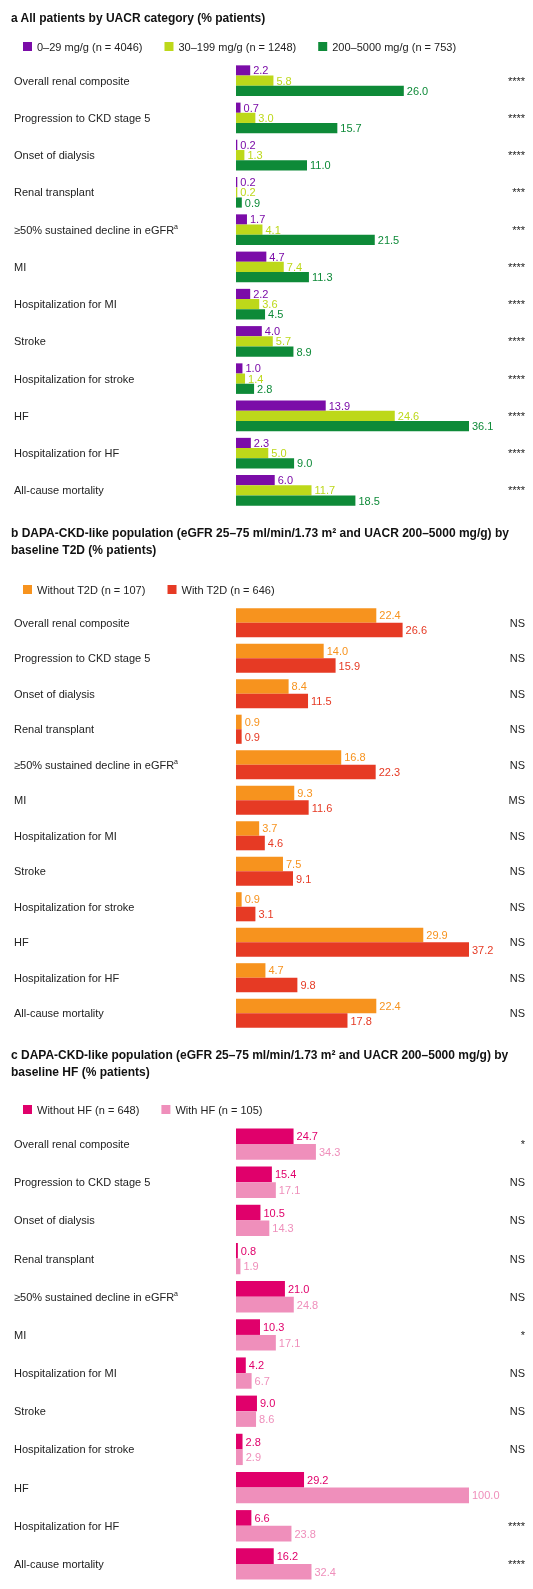 The width and height of the screenshot is (533, 1589). What do you see at coordinates (276, 314) in the screenshot?
I see `data-label: 4.5` at bounding box center [276, 314].